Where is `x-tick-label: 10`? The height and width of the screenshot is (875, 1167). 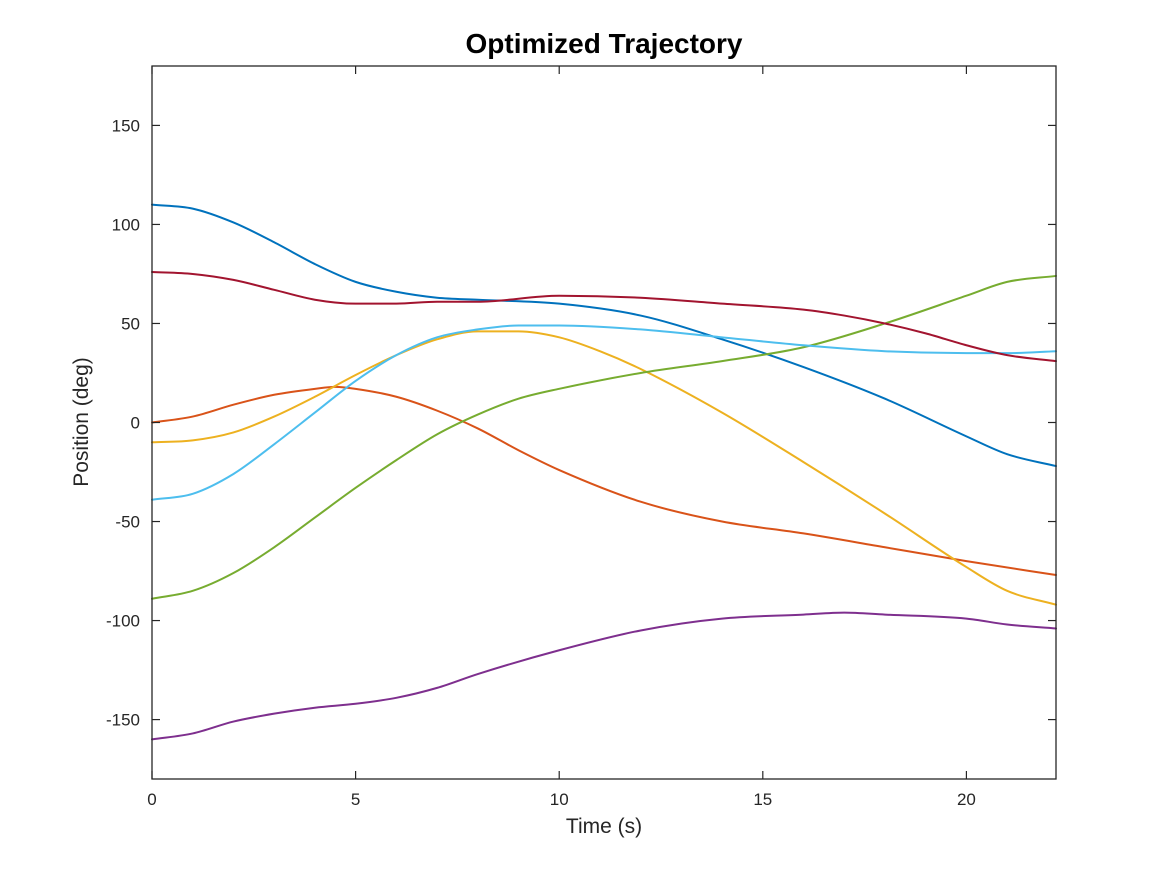 x-tick-label: 10 is located at coordinates (559, 799).